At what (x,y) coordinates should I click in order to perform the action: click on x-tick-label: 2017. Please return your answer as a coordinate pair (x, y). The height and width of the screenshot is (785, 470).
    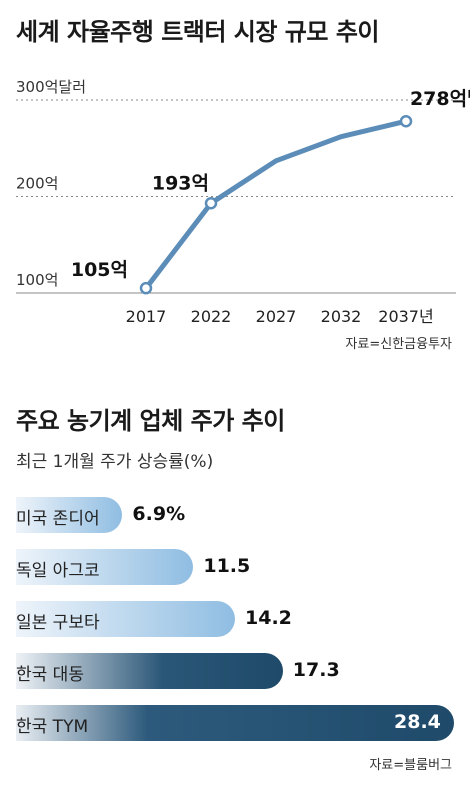
    Looking at the image, I should click on (146, 316).